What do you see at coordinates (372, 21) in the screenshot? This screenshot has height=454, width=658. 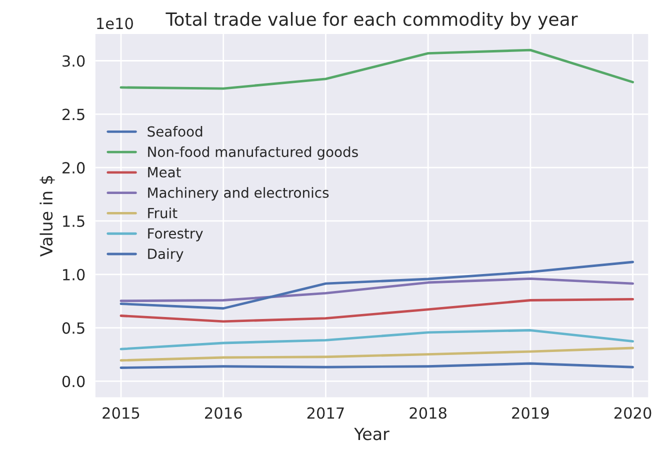 I see `chart-title: Total trade value for each commodity by year` at bounding box center [372, 21].